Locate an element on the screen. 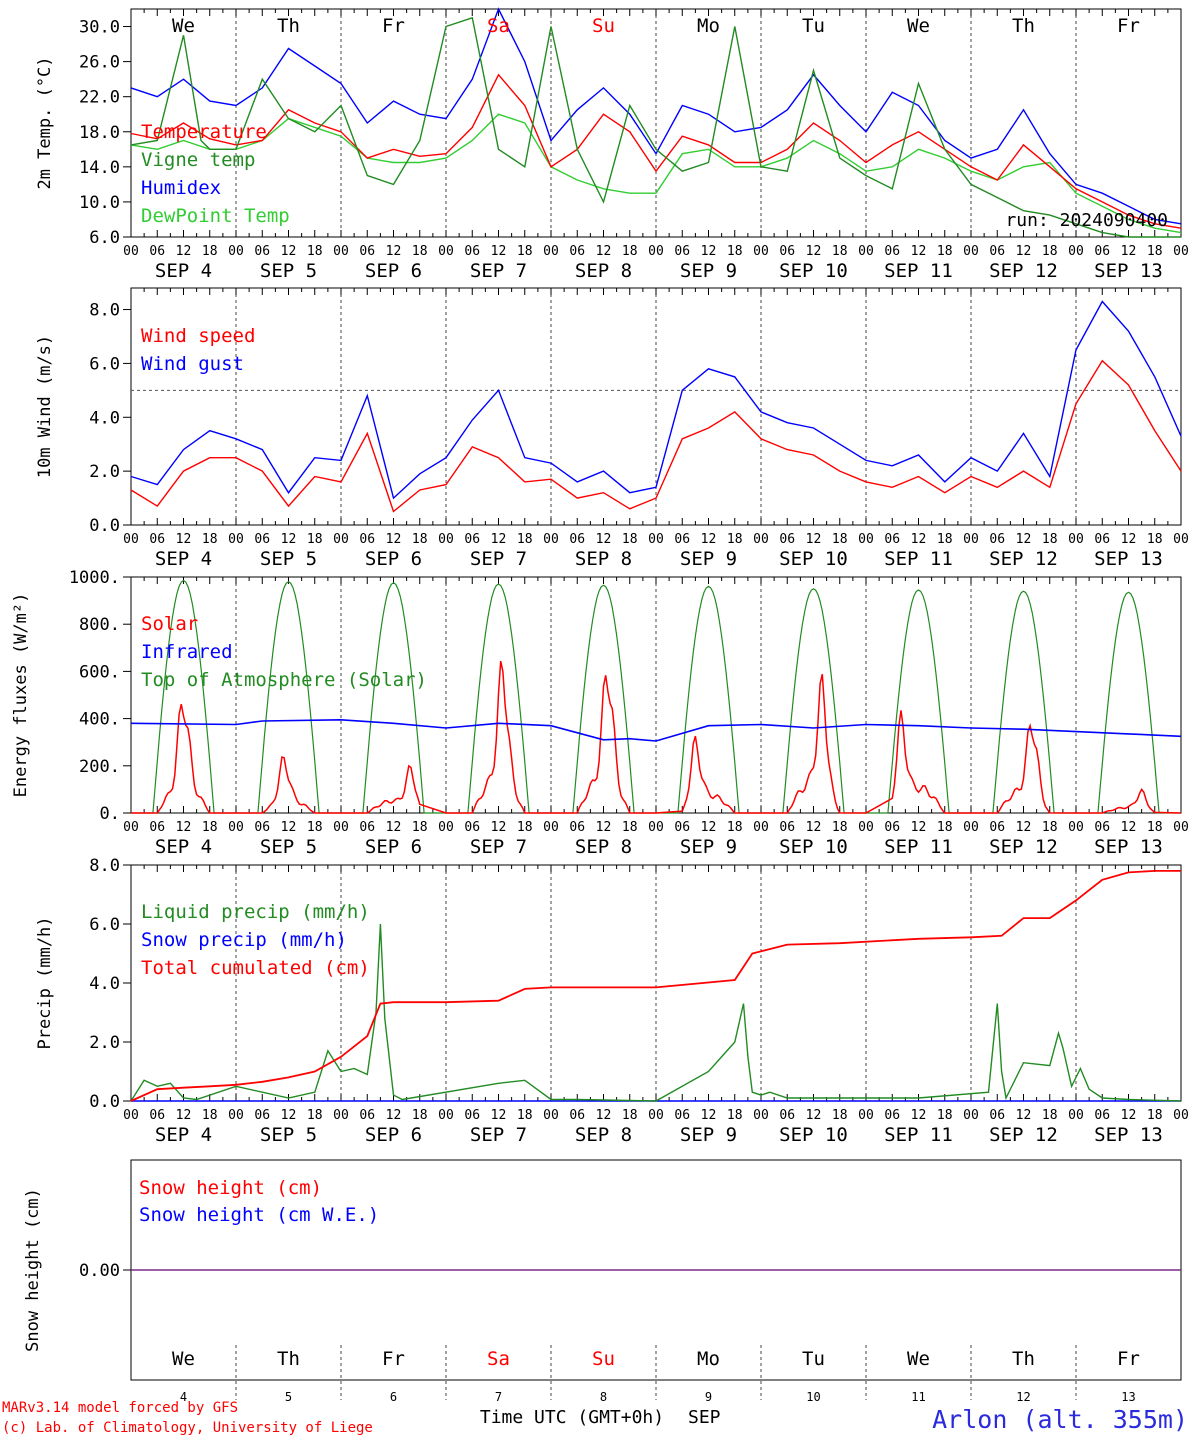  legend-entry: Wind speed is located at coordinates (198, 336).